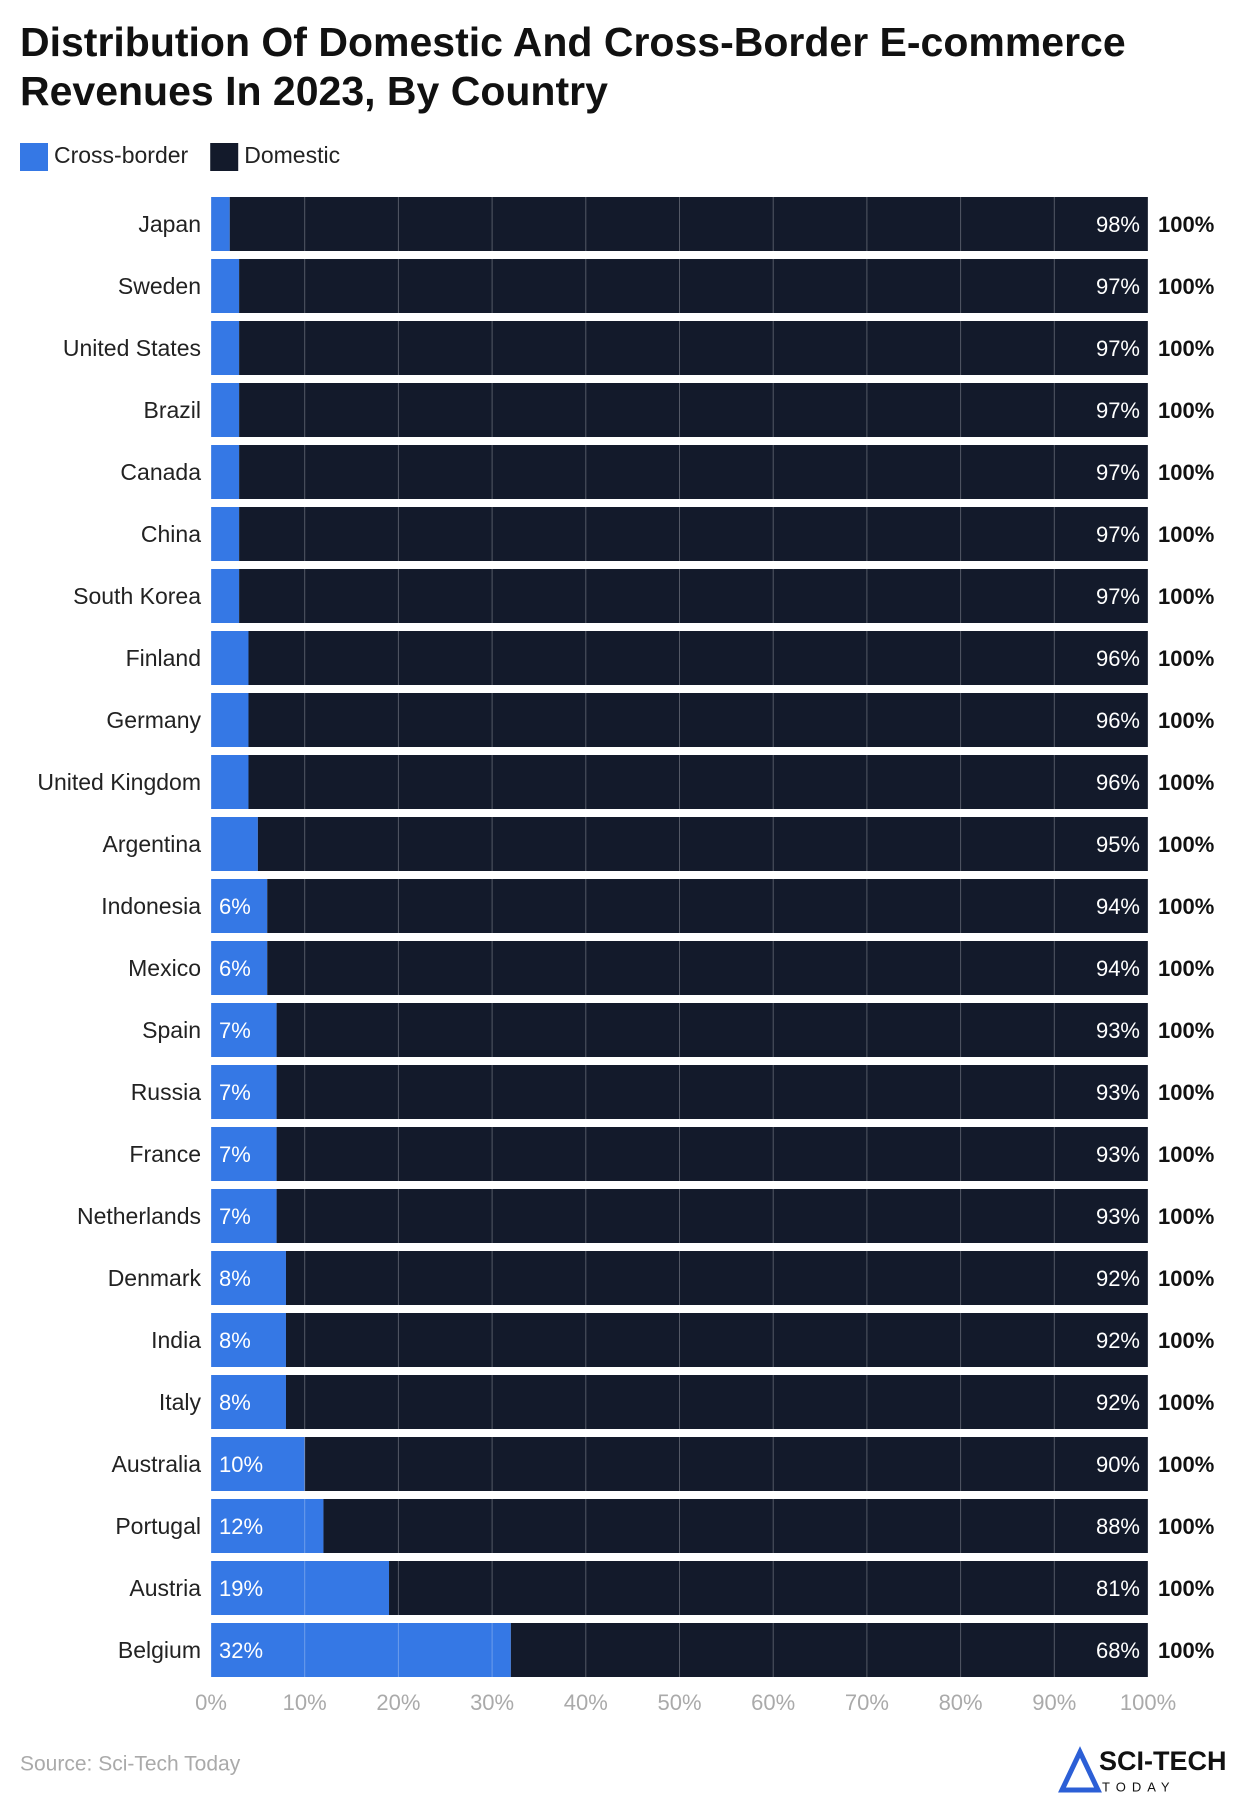 This screenshot has width=1240, height=1802. I want to click on y-tick-label: South Korea, so click(137, 596).